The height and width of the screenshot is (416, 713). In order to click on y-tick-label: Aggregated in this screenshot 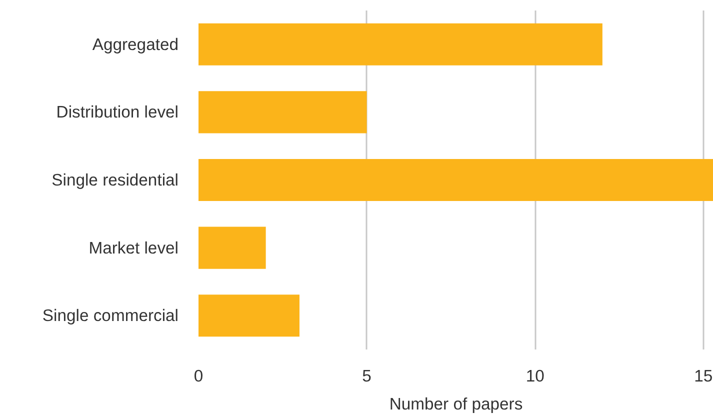, I will do `click(135, 44)`.